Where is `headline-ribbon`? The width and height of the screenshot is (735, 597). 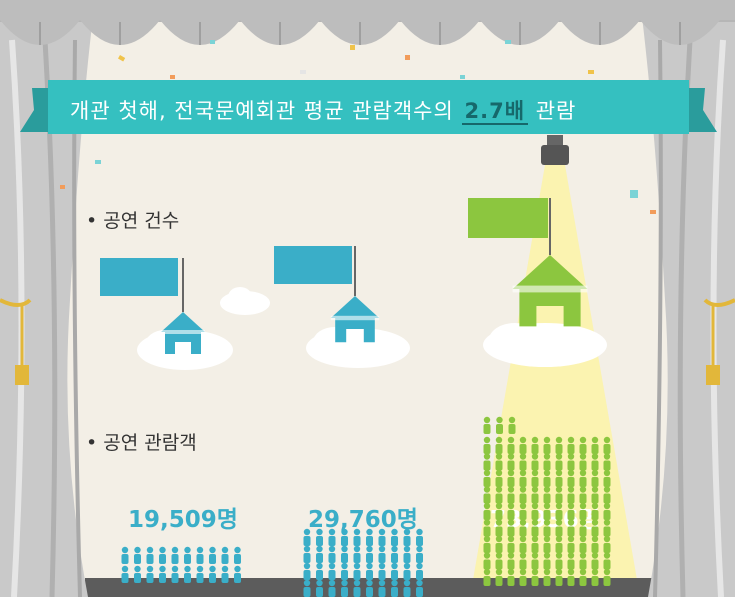
headline-ribbon is located at coordinates (368, 107).